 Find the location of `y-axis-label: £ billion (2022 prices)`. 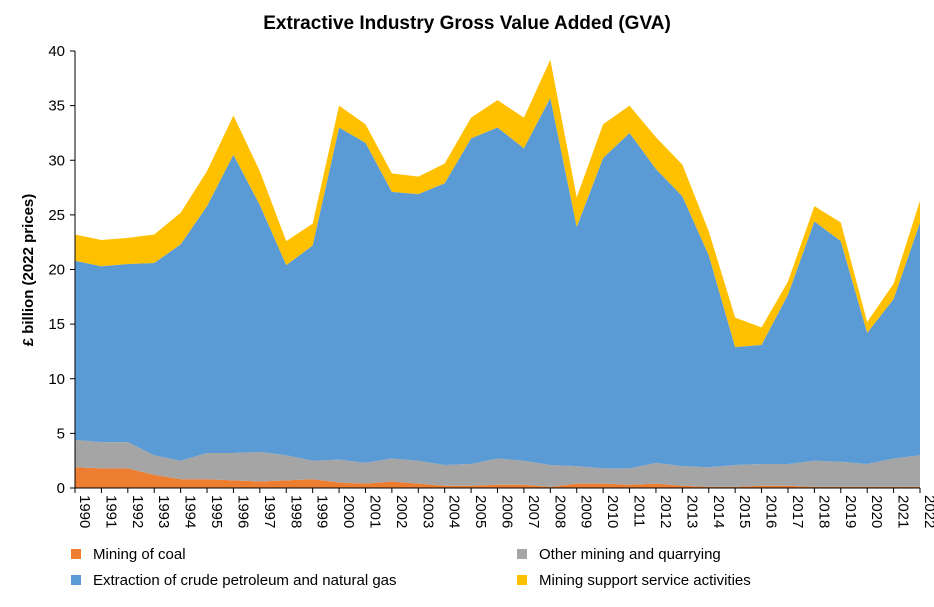

y-axis-label: £ billion (2022 prices) is located at coordinates (28, 270).